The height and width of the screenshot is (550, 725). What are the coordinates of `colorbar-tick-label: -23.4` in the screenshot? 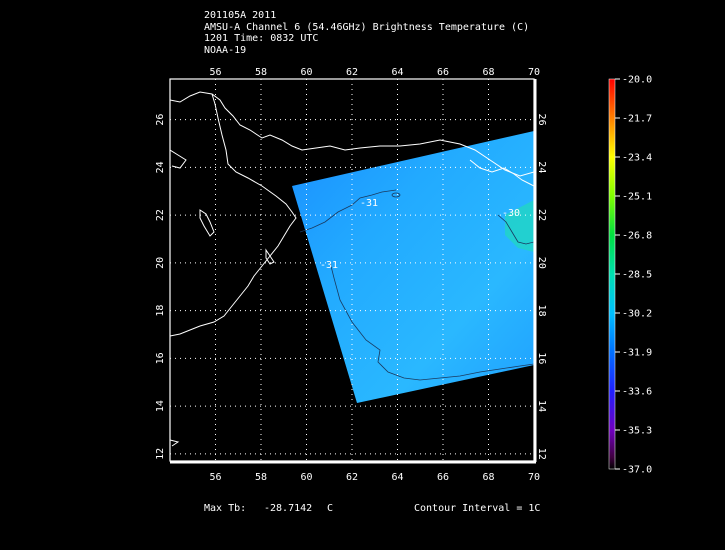 It's located at (637, 158).